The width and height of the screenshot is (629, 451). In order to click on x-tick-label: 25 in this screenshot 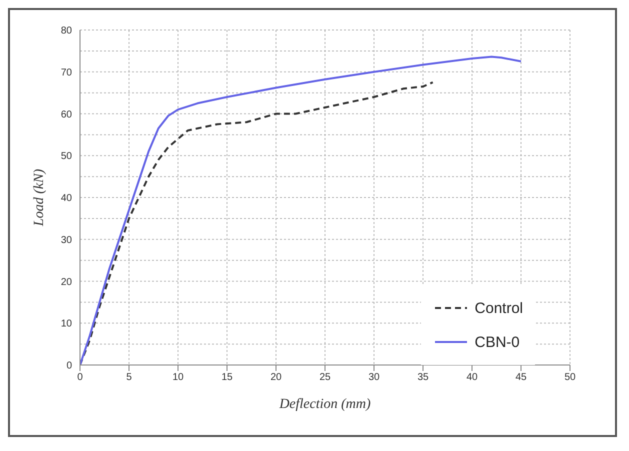, I will do `click(325, 378)`.